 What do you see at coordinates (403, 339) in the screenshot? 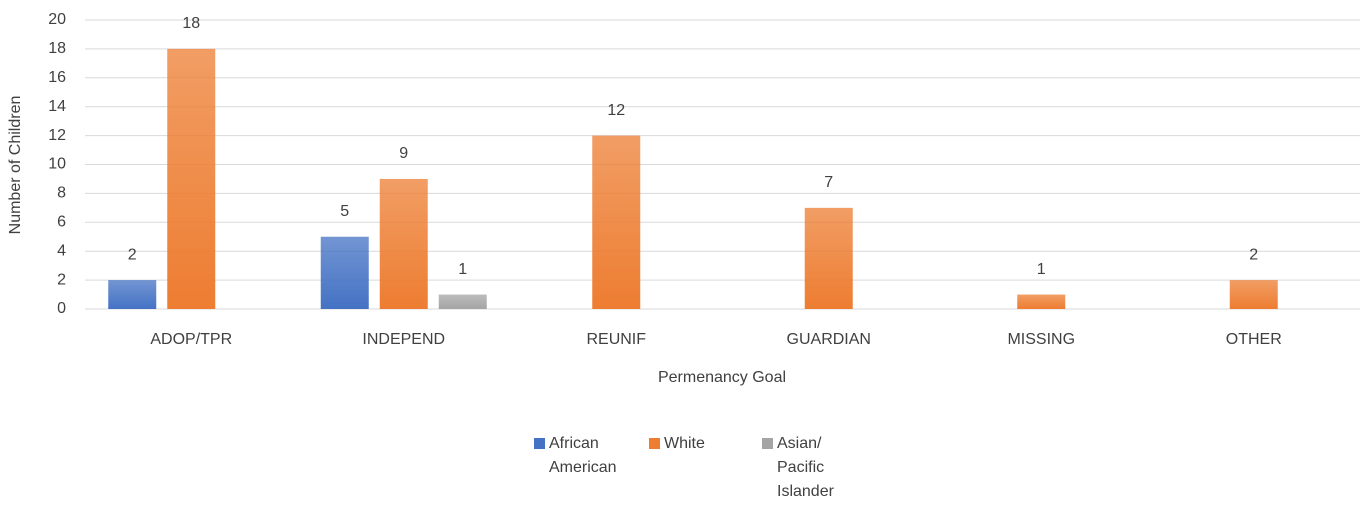
I see `x-tick-label: INDEPEND` at bounding box center [403, 339].